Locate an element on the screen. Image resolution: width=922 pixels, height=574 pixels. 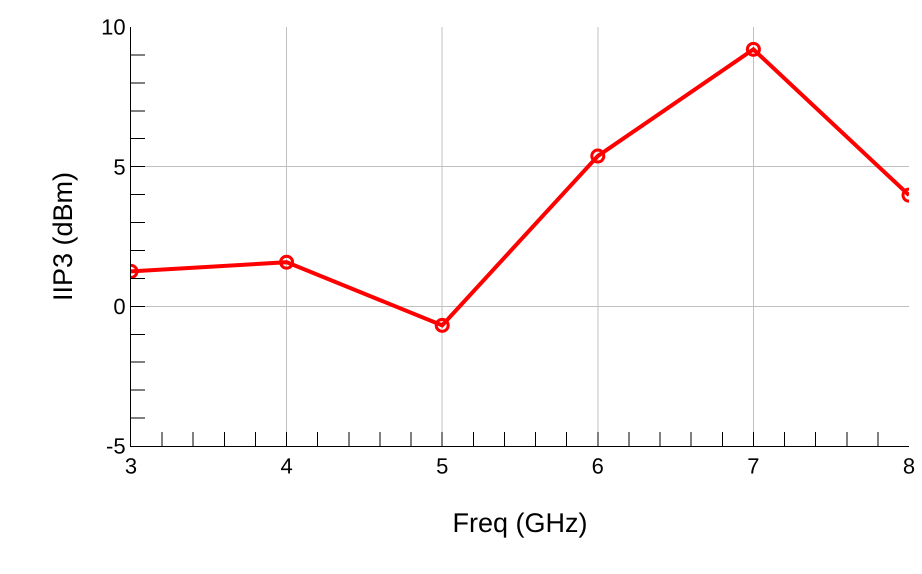
x-tick-label: 4 is located at coordinates (286, 465).